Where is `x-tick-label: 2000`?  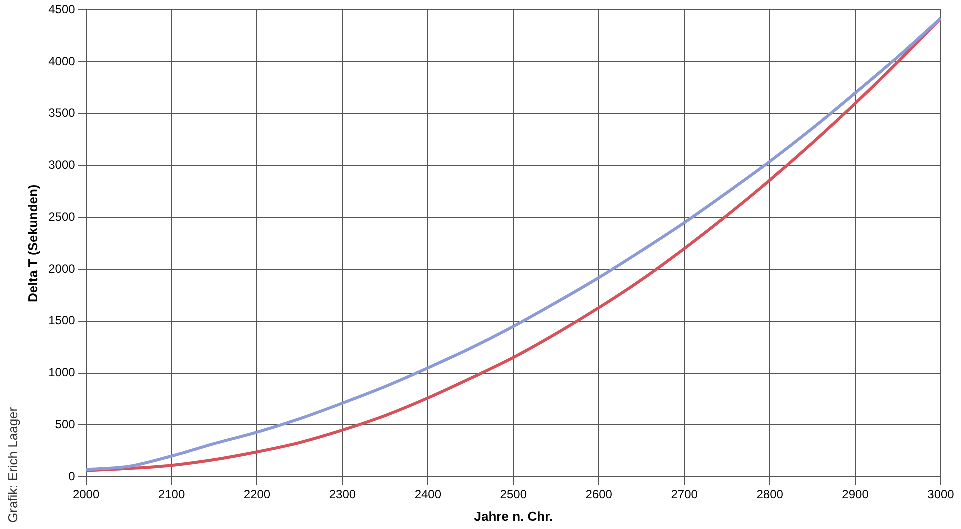
x-tick-label: 2000 is located at coordinates (86, 495).